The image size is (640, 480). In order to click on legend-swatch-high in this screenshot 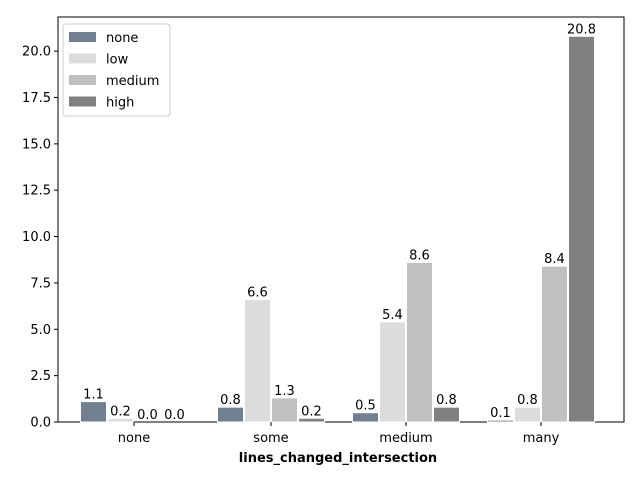, I will do `click(82, 101)`.